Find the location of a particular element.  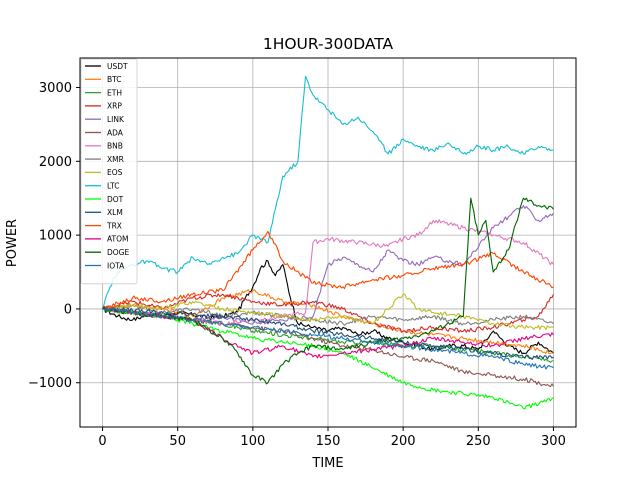

series-line-iota is located at coordinates (328, 338).